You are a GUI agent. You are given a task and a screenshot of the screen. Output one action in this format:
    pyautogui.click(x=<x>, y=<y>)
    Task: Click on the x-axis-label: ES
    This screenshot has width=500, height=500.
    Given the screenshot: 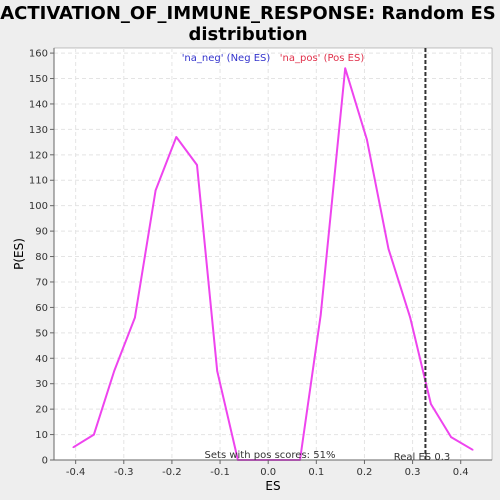 What is the action you would take?
    pyautogui.click(x=272, y=486)
    